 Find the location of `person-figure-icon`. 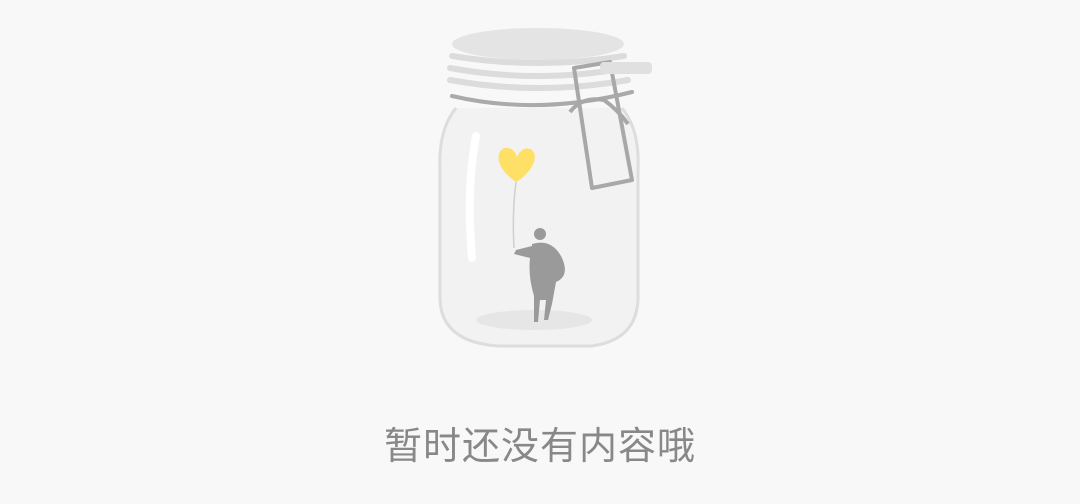

person-figure-icon is located at coordinates (539, 282).